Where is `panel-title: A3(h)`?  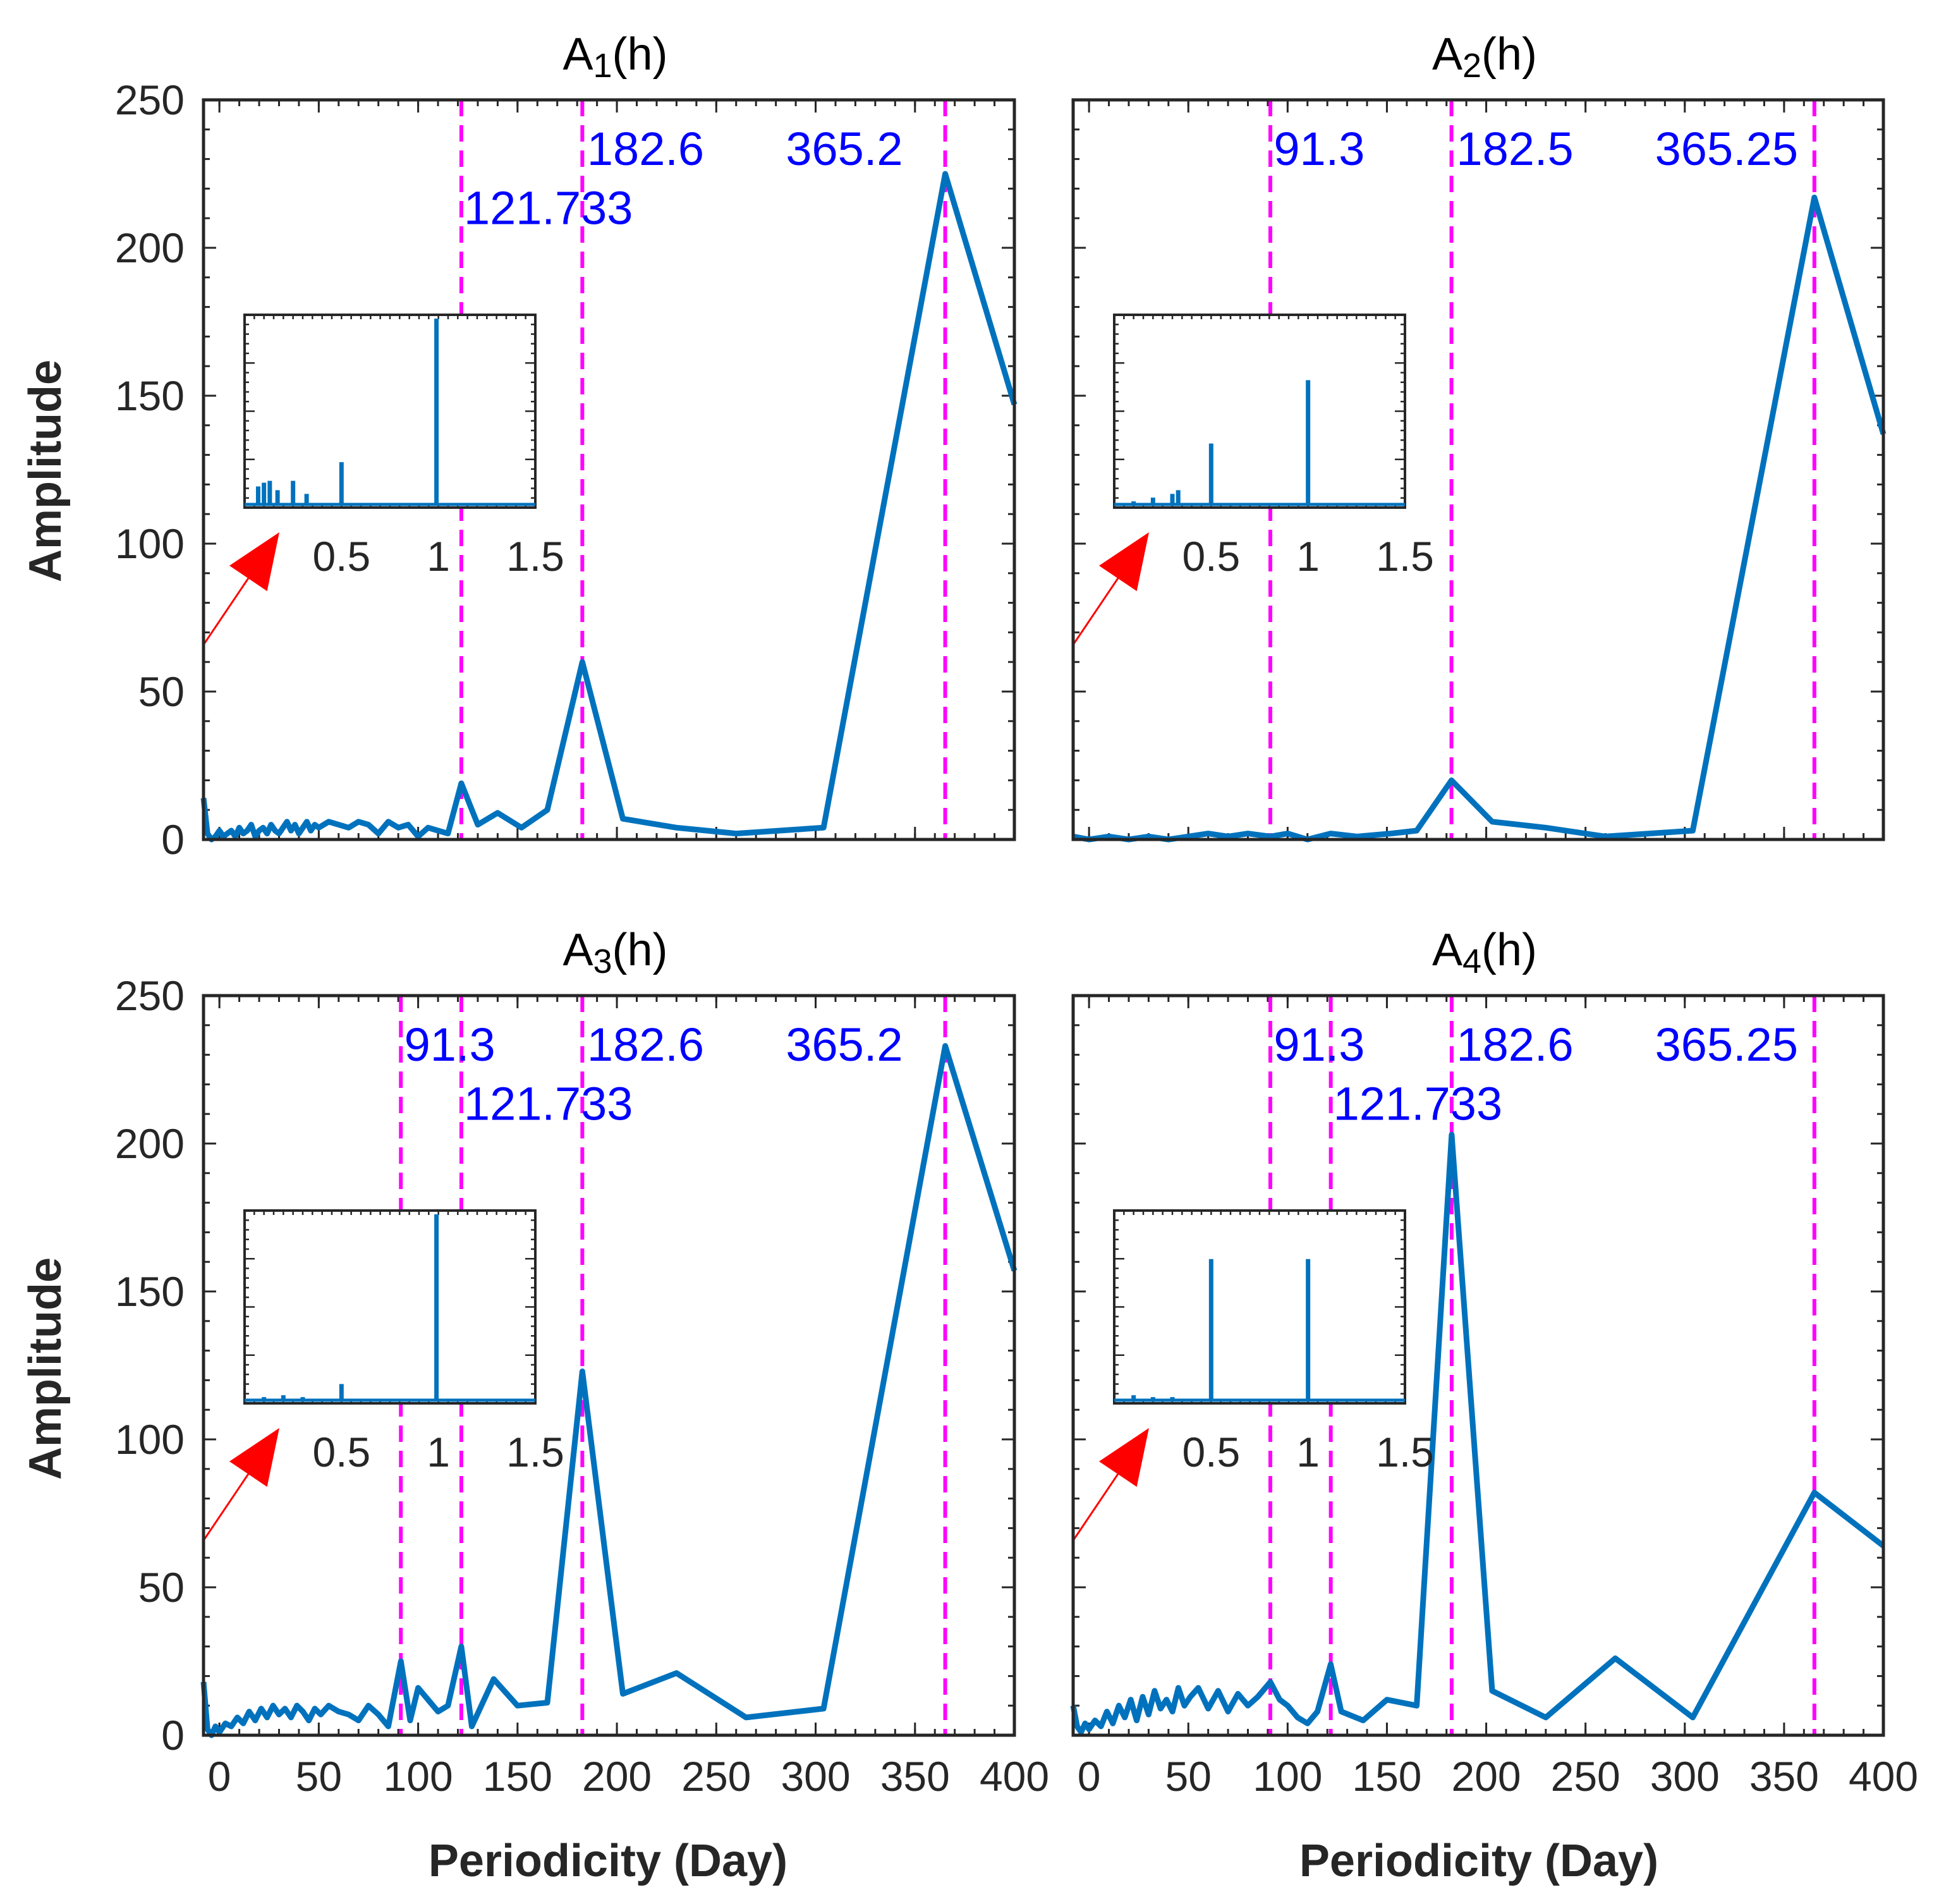
panel-title: A3(h) is located at coordinates (614, 952).